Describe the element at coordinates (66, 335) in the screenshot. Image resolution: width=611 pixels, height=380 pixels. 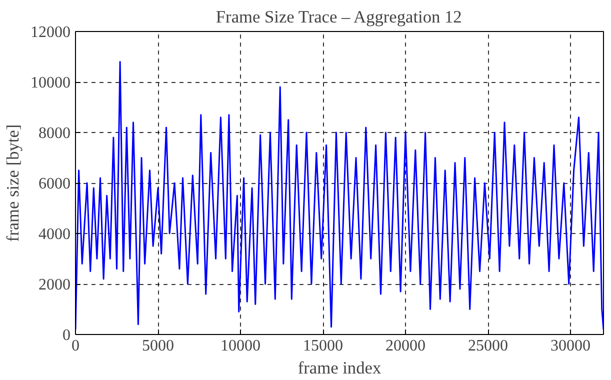
I see `y-tick-label: 0` at that location.